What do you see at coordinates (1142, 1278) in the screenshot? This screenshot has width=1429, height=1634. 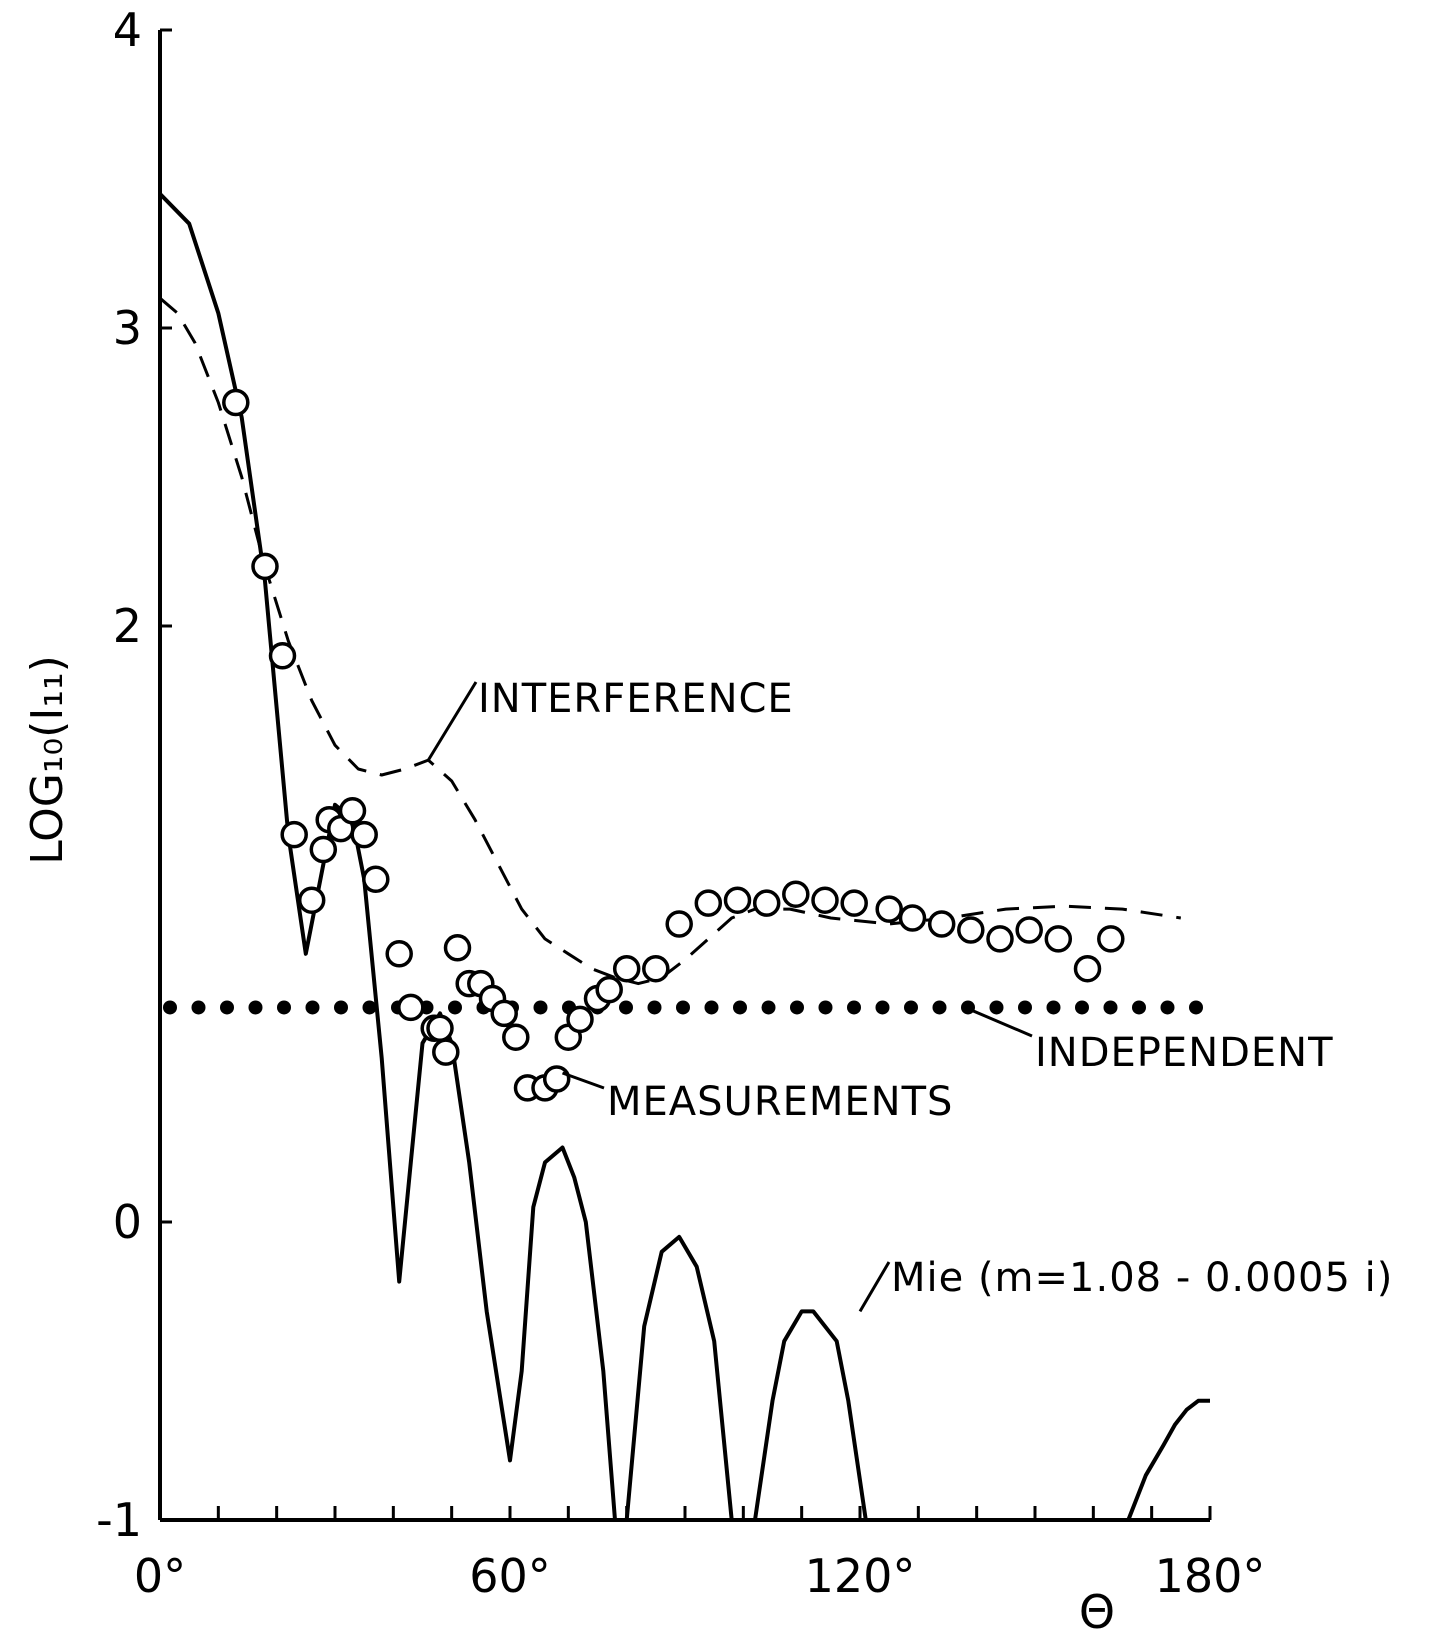 I see `annotation-mie: Mie (m=1.08 - 0.0005 i)` at bounding box center [1142, 1278].